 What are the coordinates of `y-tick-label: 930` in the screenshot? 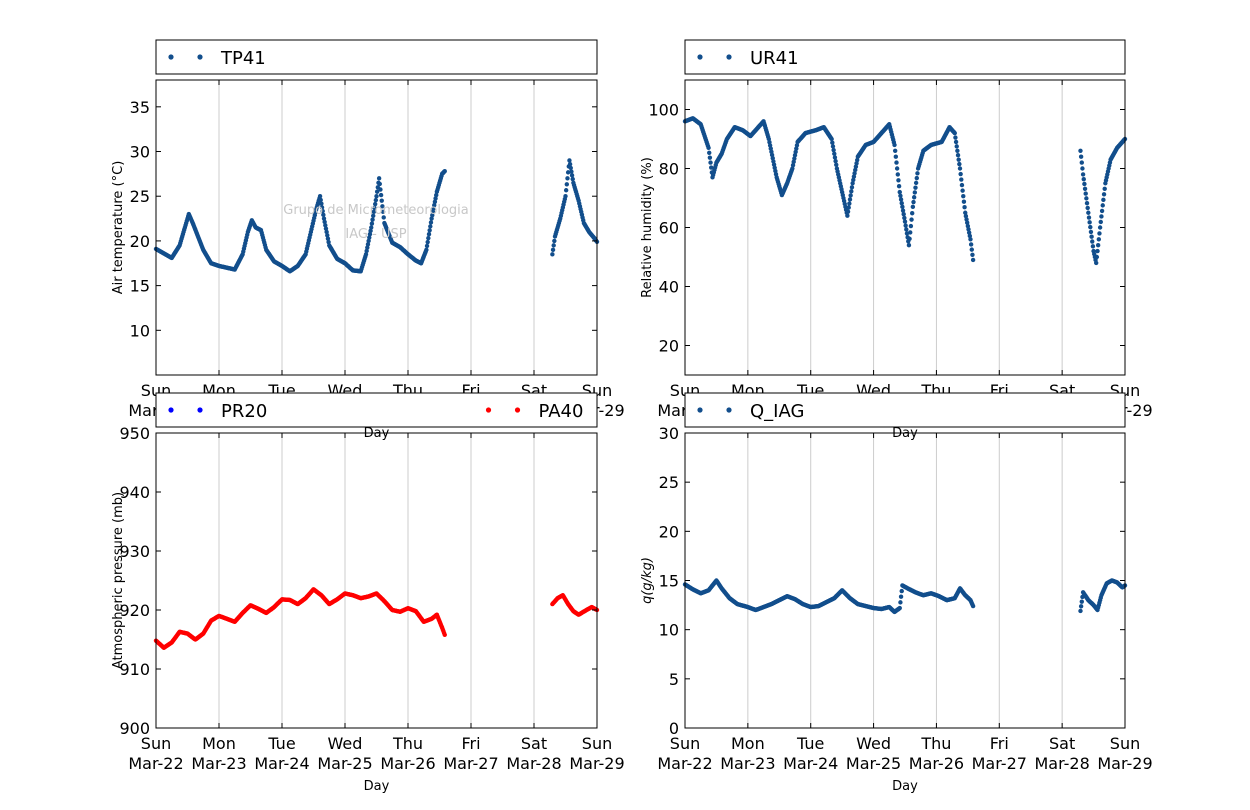 It's located at (134, 551).